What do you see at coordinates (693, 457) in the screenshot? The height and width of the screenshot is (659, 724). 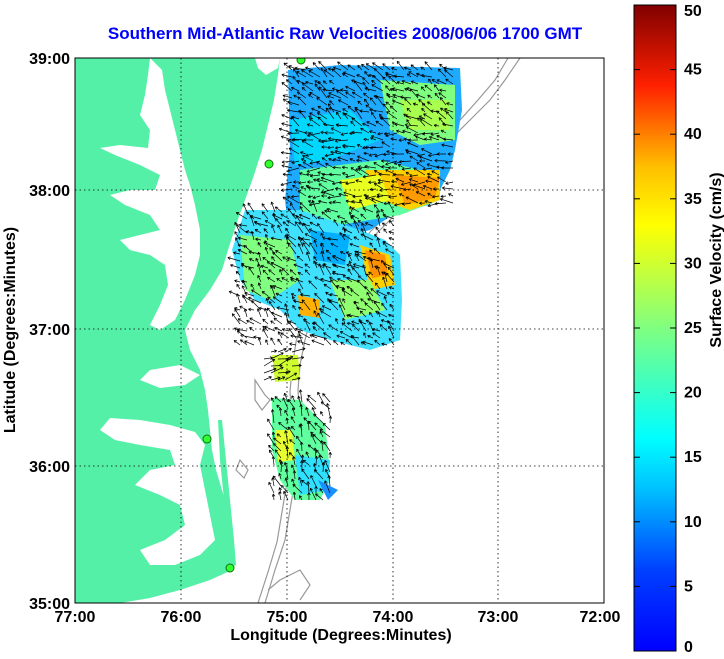 I see `colorbar-tick-label: 15` at bounding box center [693, 457].